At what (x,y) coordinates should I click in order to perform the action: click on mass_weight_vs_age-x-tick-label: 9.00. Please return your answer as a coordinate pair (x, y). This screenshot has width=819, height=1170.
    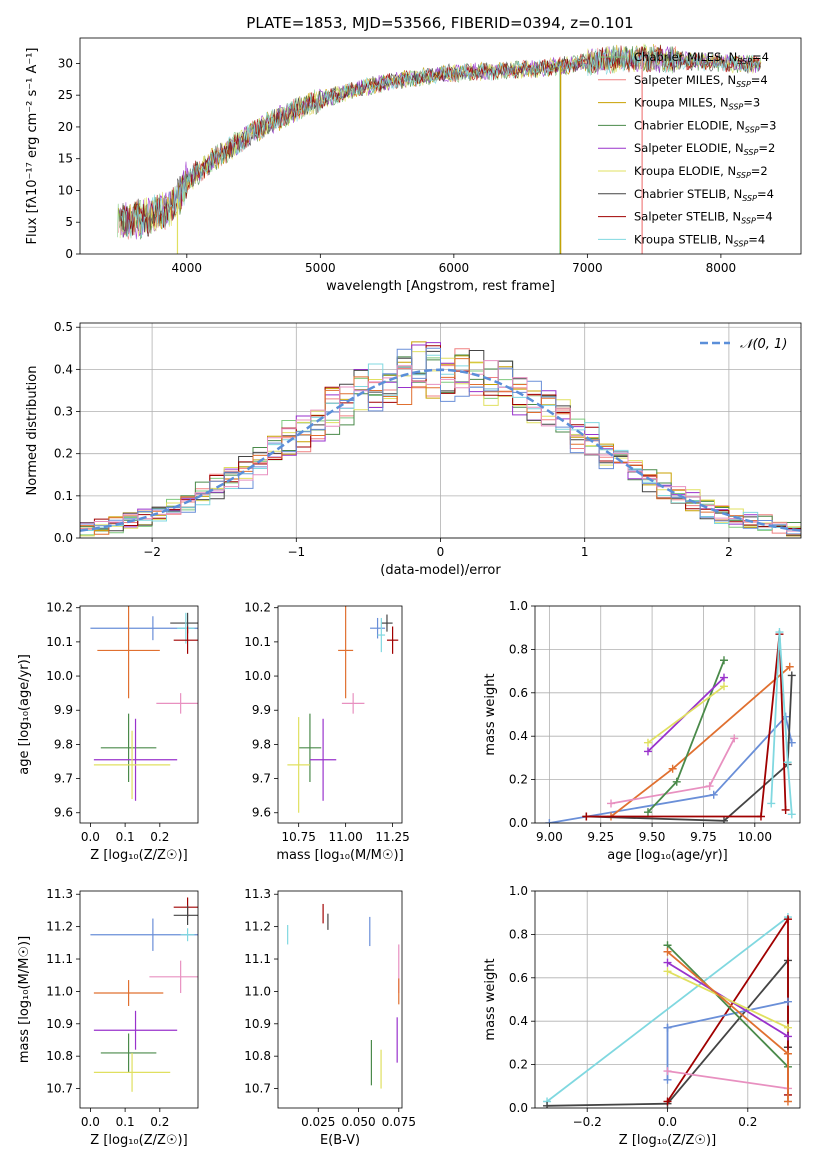
    Looking at the image, I should click on (549, 837).